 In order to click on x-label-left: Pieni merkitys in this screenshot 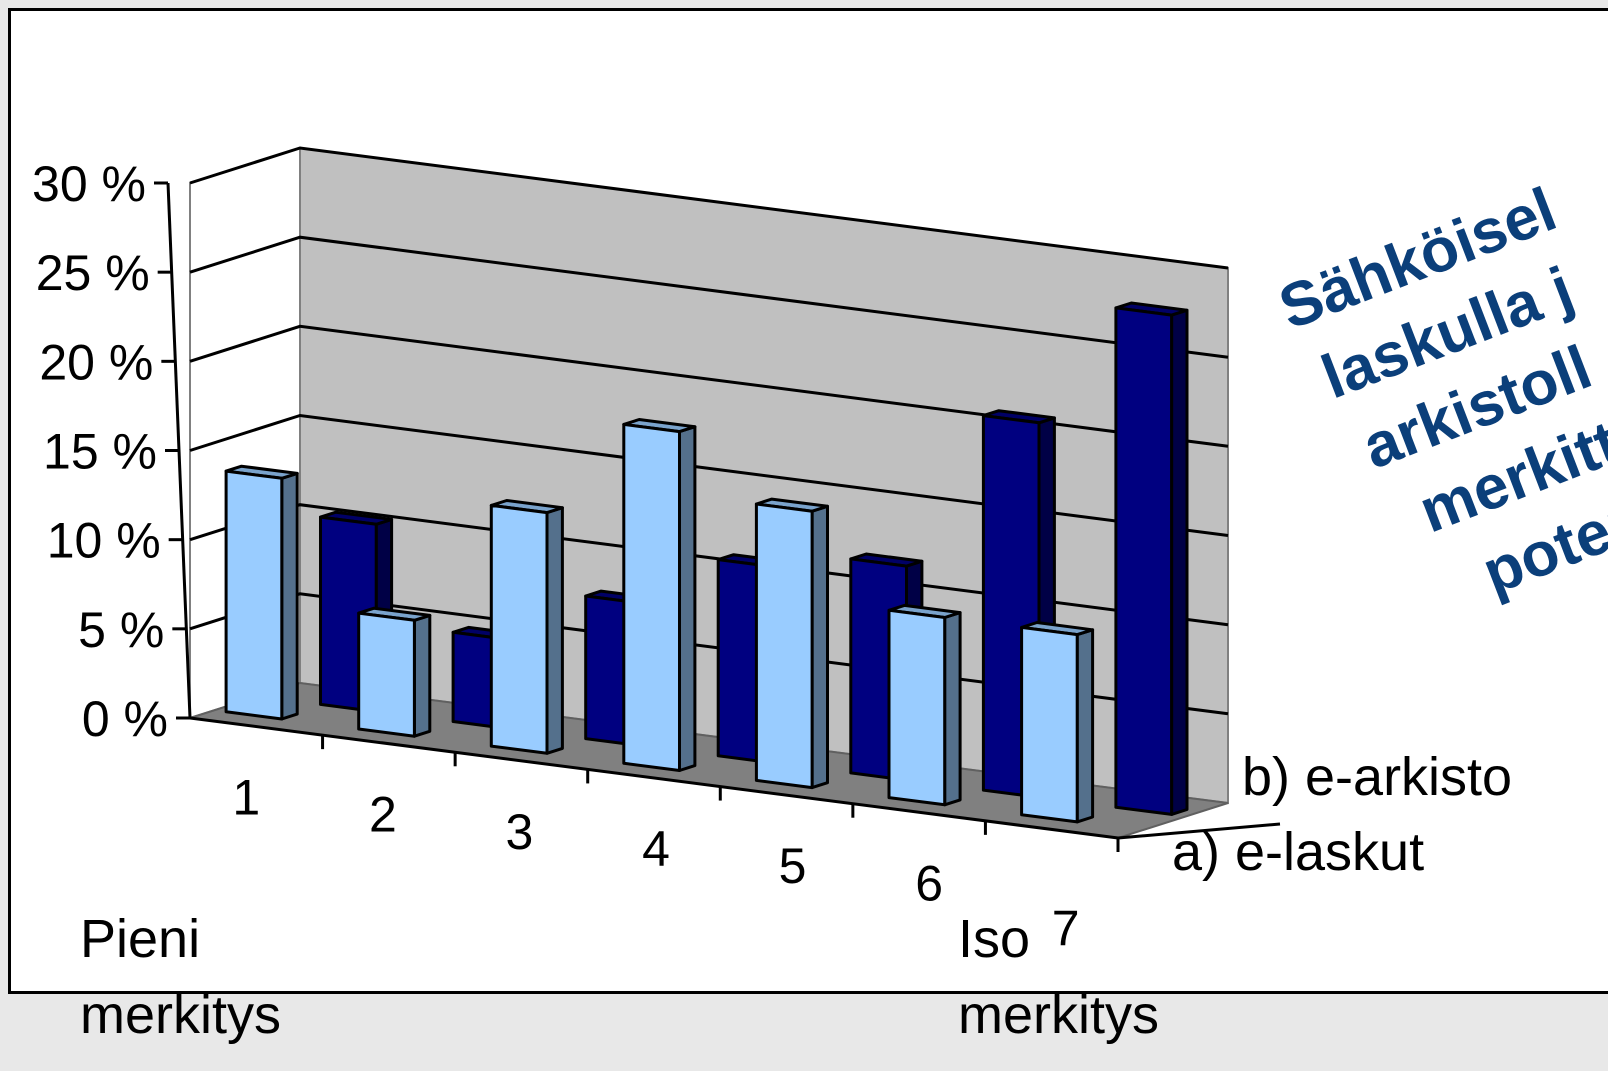, I will do `click(180, 977)`.